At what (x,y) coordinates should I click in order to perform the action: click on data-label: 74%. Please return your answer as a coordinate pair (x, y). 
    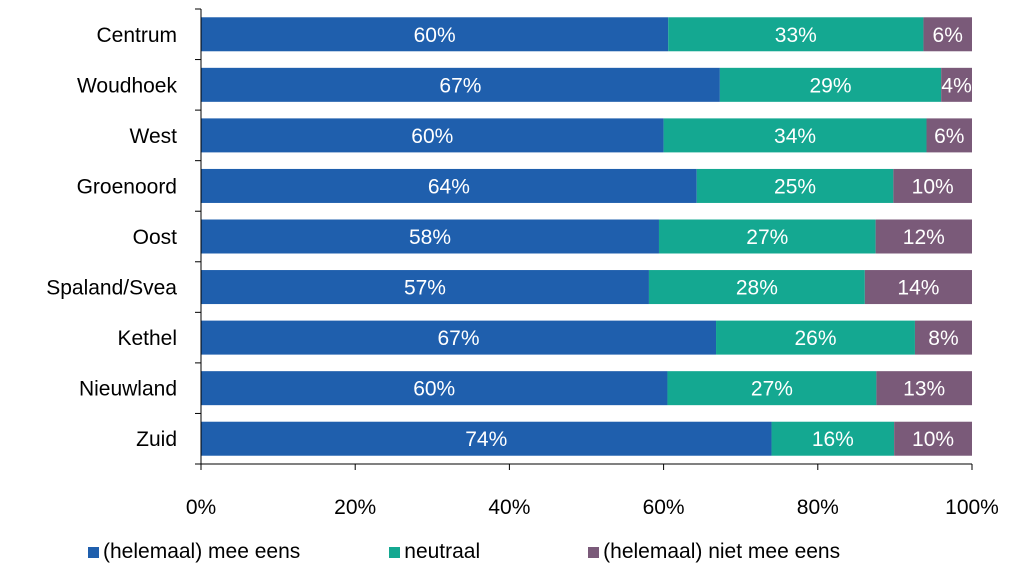
    Looking at the image, I should click on (486, 439).